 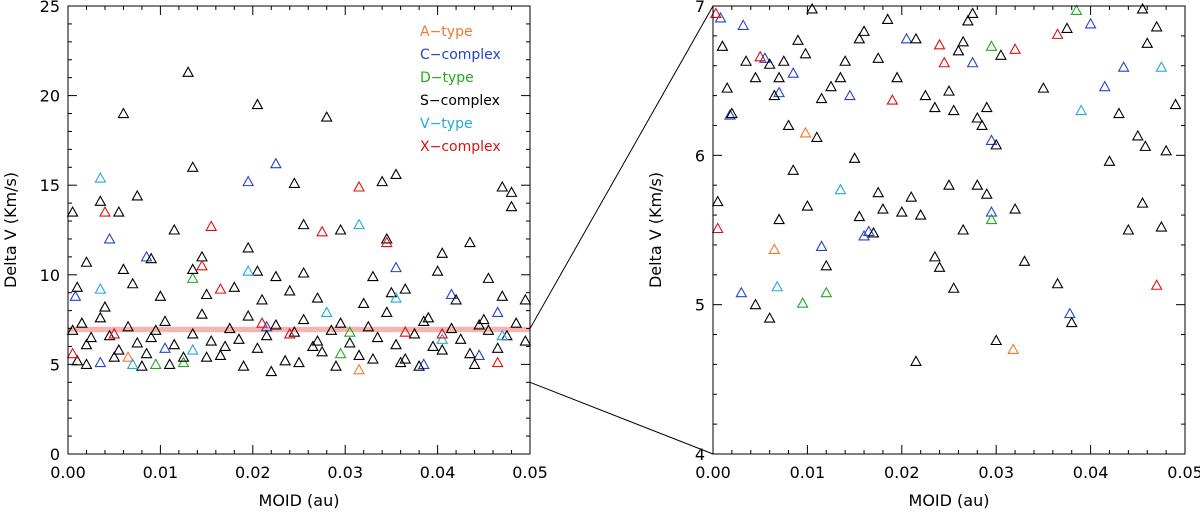 What do you see at coordinates (700, 155) in the screenshot?
I see `y-tick-label: 6` at bounding box center [700, 155].